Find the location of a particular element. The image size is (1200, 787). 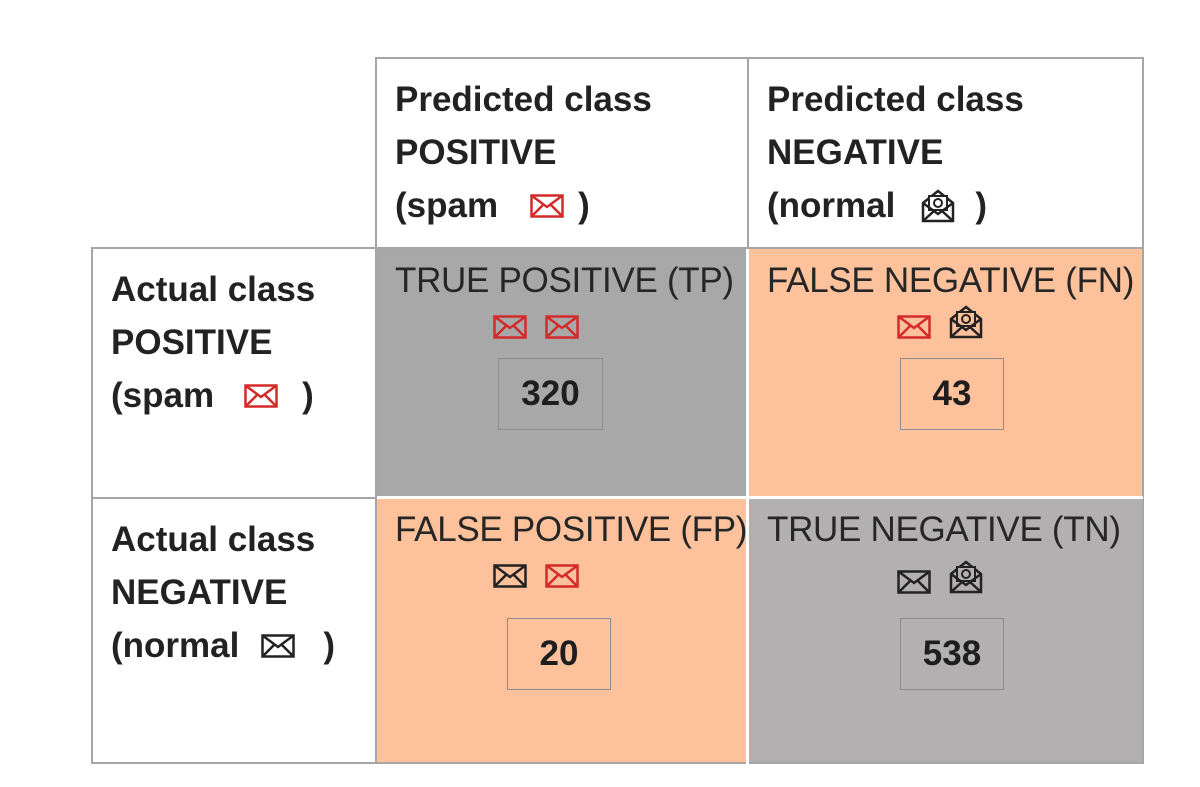

column-header-class: POSITIVE is located at coordinates (476, 152).